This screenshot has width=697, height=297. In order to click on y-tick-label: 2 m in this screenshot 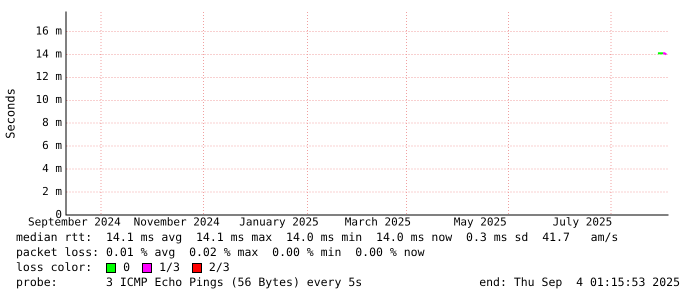, I will do `click(52, 191)`.